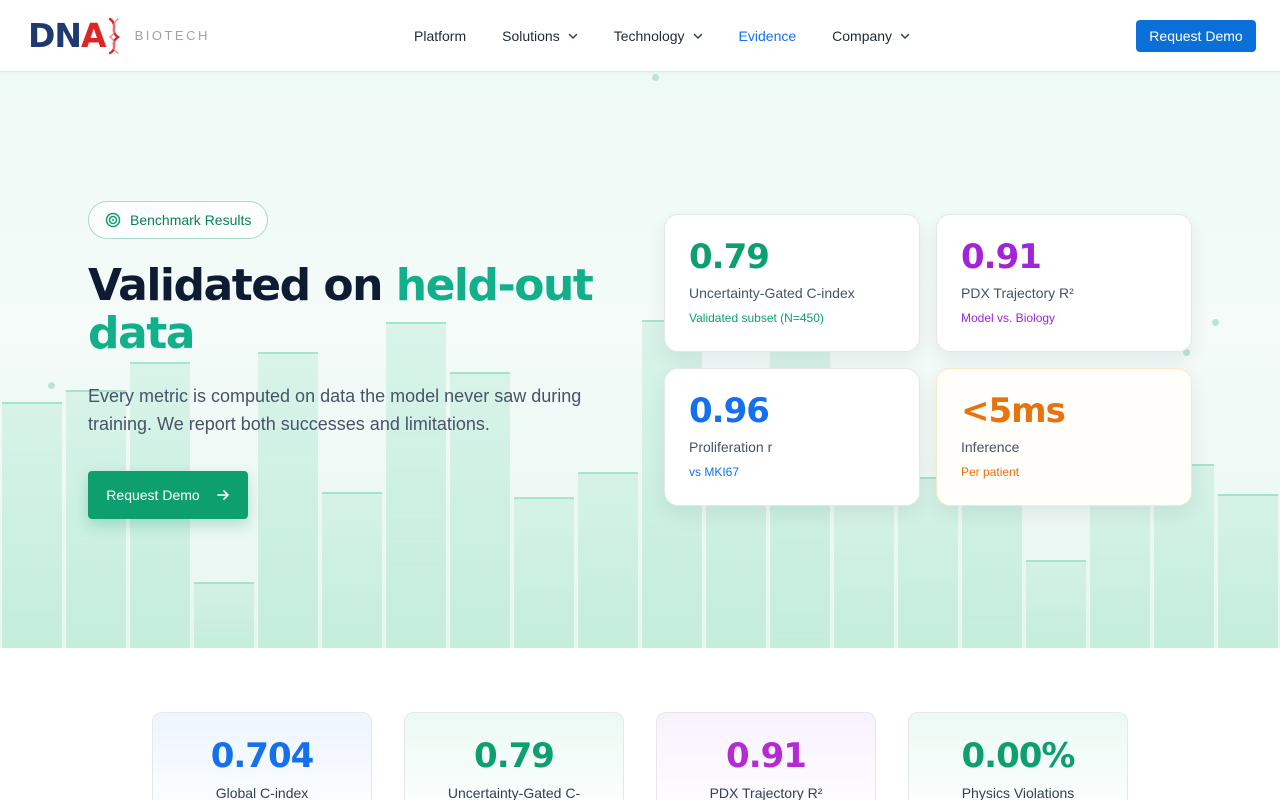 The height and width of the screenshot is (800, 1280). Describe the element at coordinates (172, 35) in the screenshot. I see `logo-subtitle: BIOTECH` at that location.